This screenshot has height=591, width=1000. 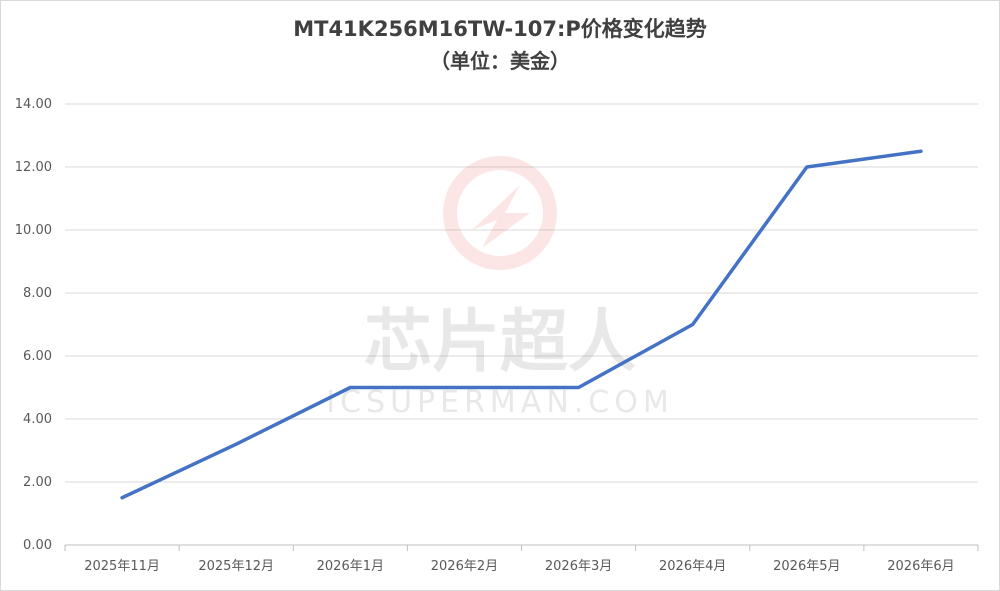 What do you see at coordinates (578, 566) in the screenshot?
I see `x-tick-label: 2026年3月` at bounding box center [578, 566].